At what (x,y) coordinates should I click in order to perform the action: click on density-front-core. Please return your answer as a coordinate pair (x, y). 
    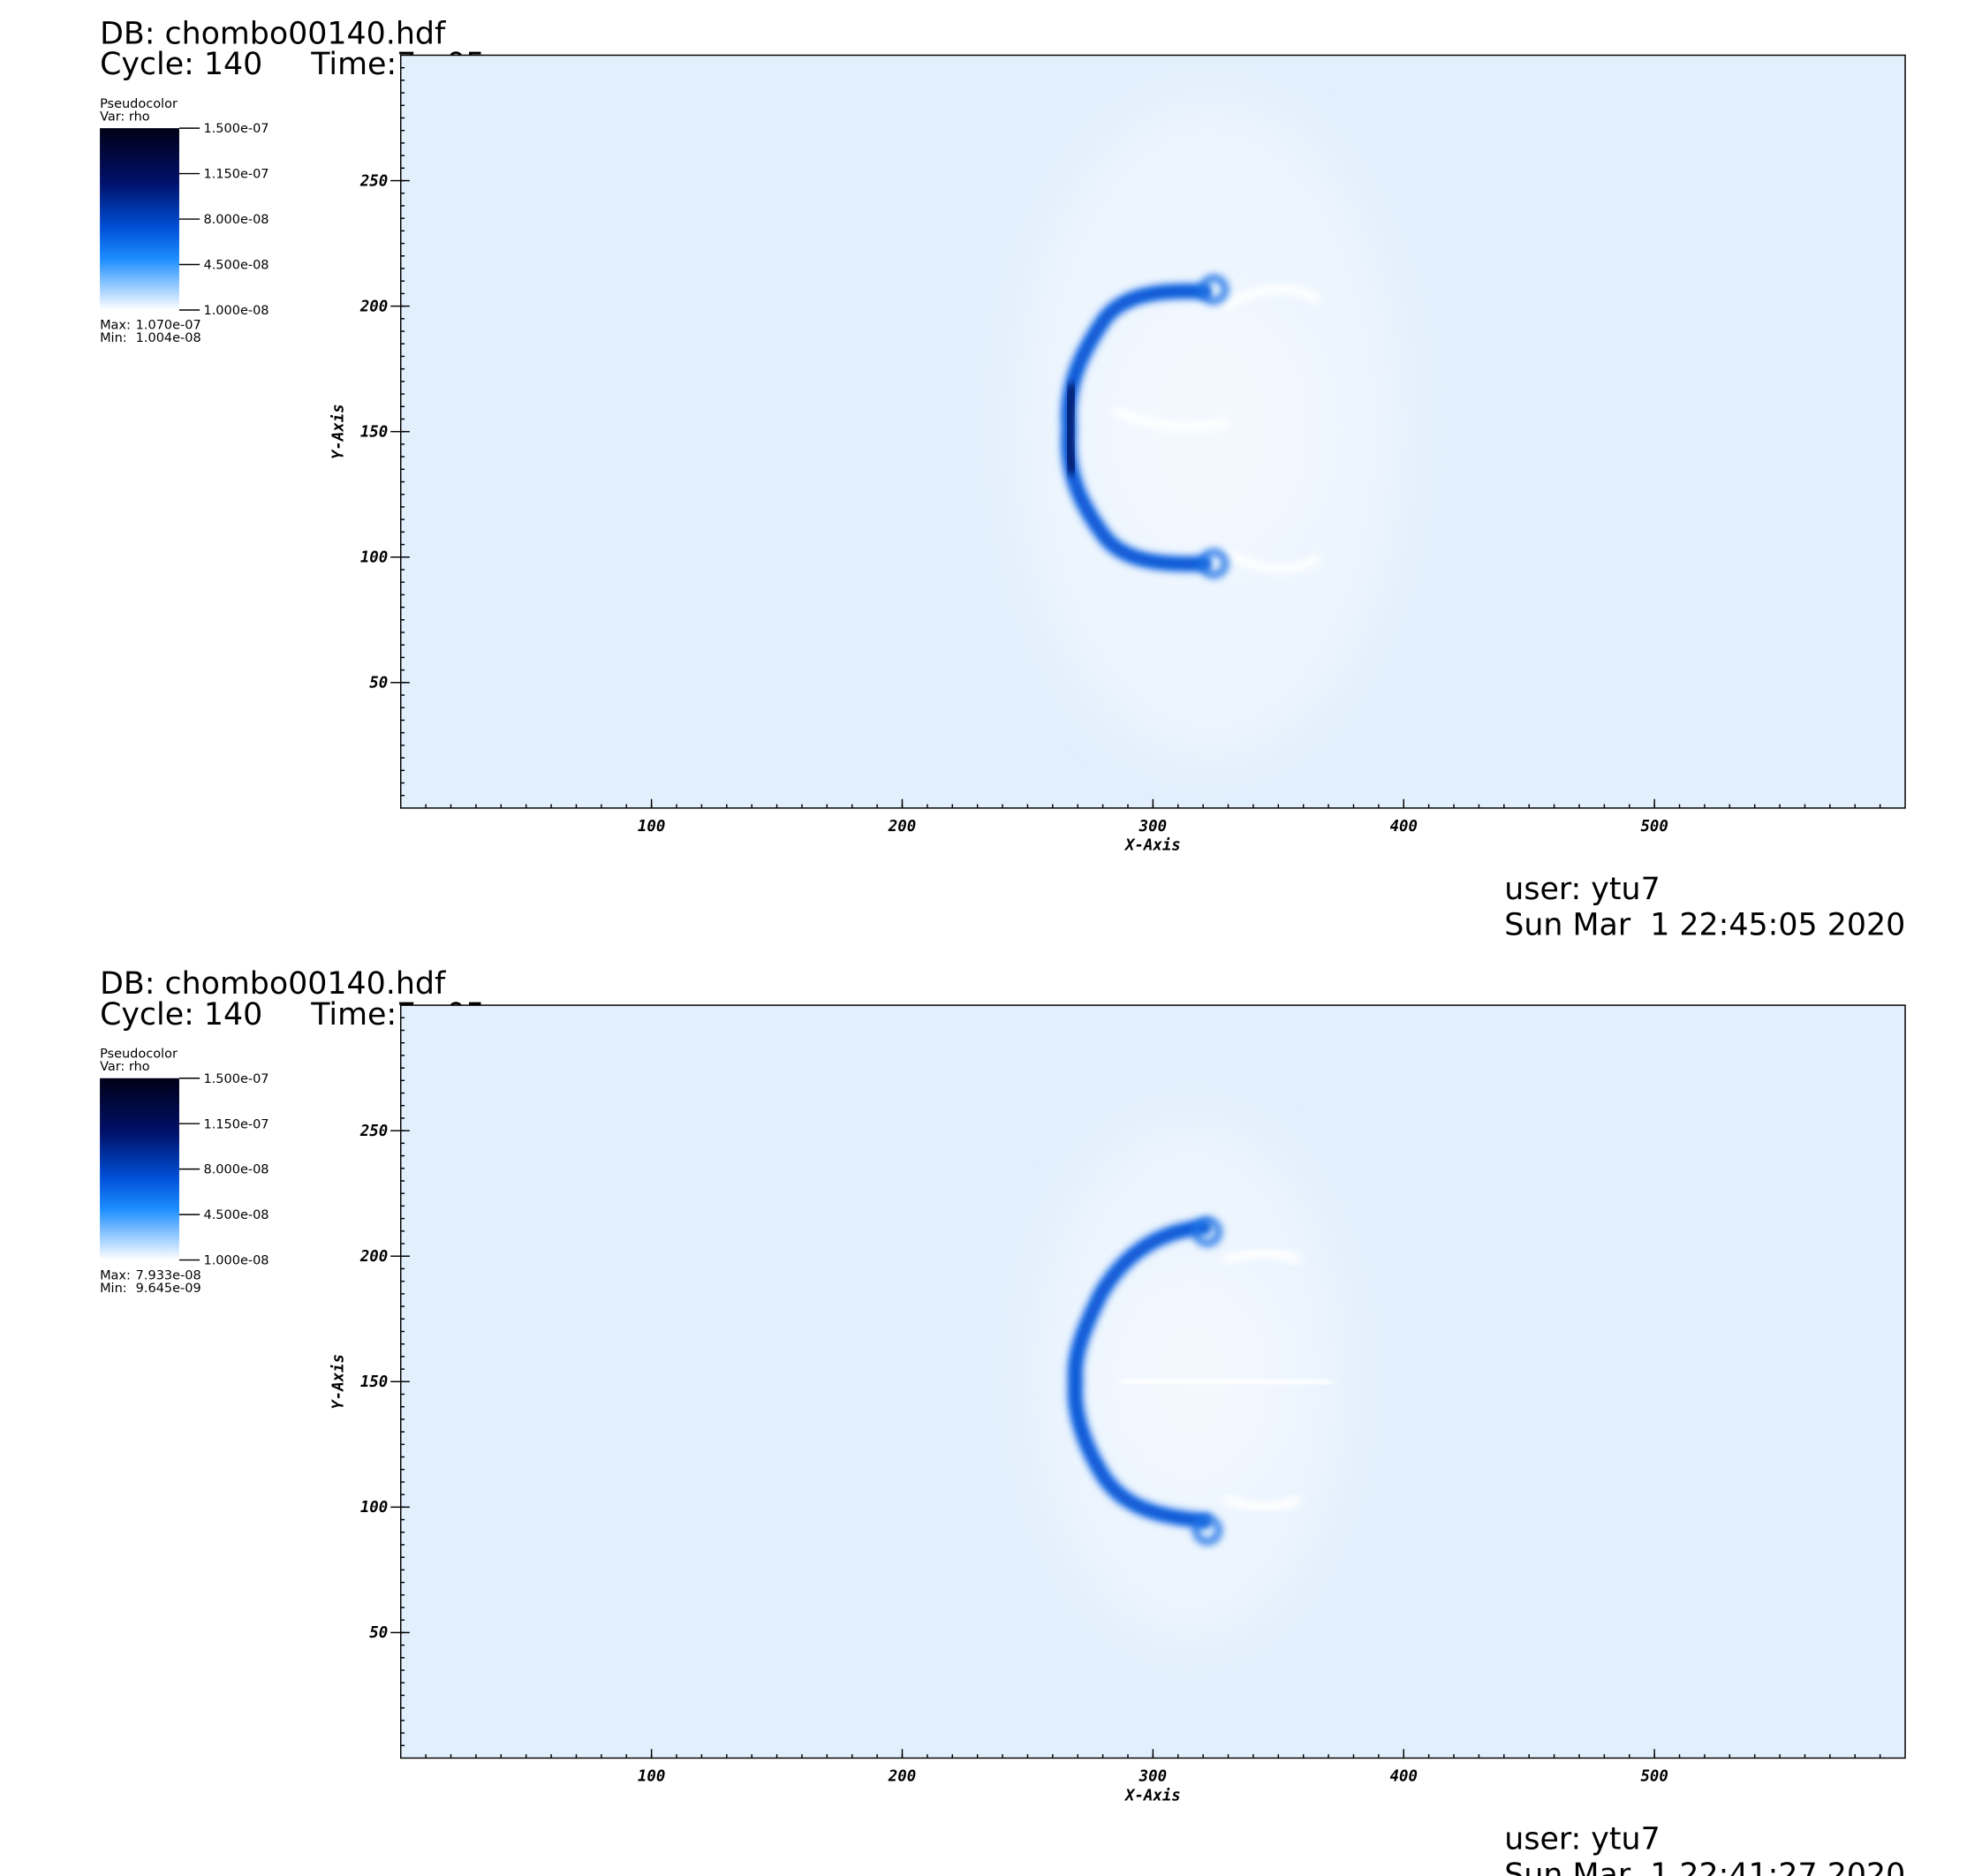
    Looking at the image, I should click on (1142, 1373).